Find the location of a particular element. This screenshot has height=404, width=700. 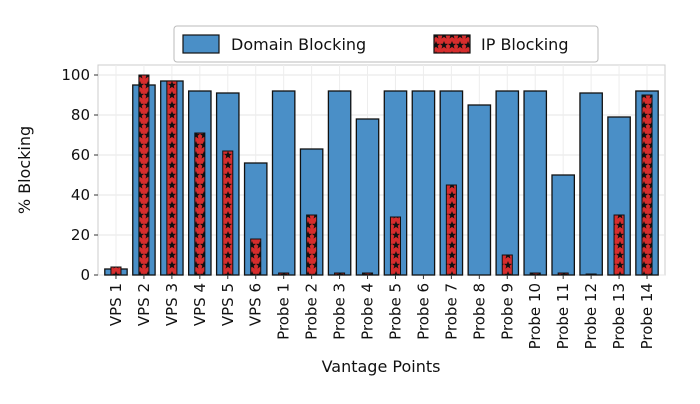

x-tick-label: Probe 10 is located at coordinates (535, 316).